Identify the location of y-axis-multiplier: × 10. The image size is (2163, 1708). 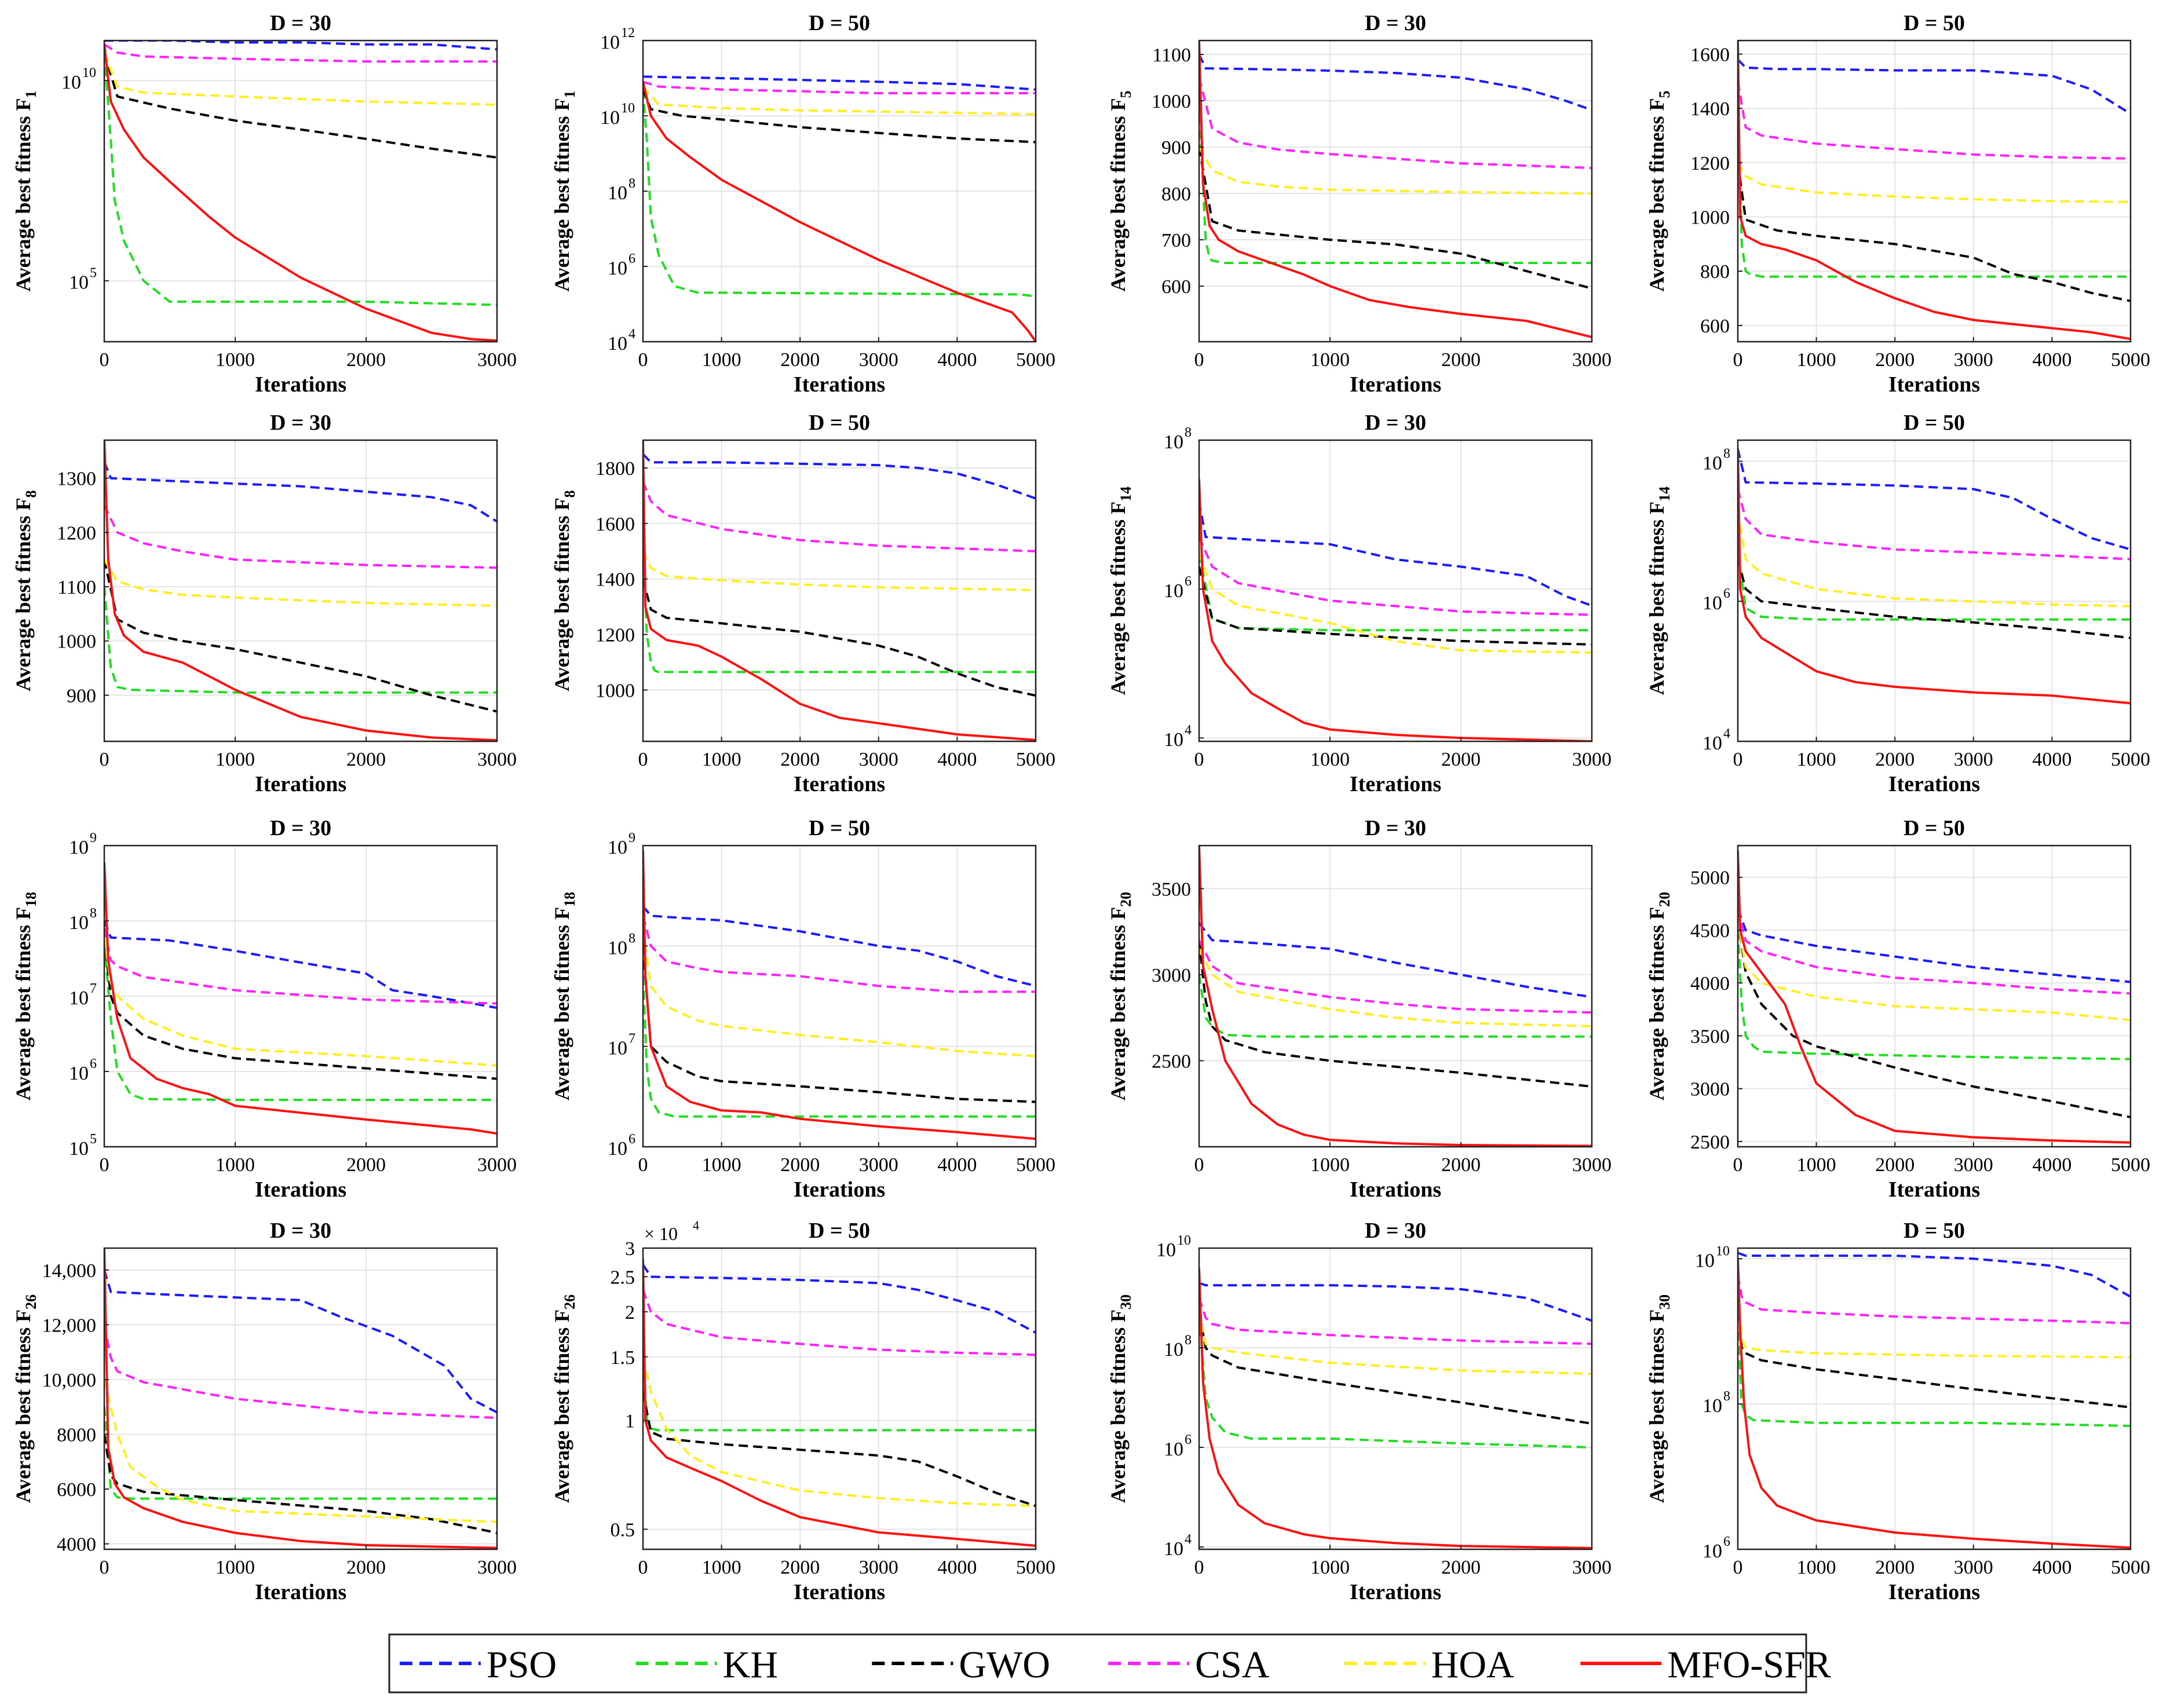
(661, 1233).